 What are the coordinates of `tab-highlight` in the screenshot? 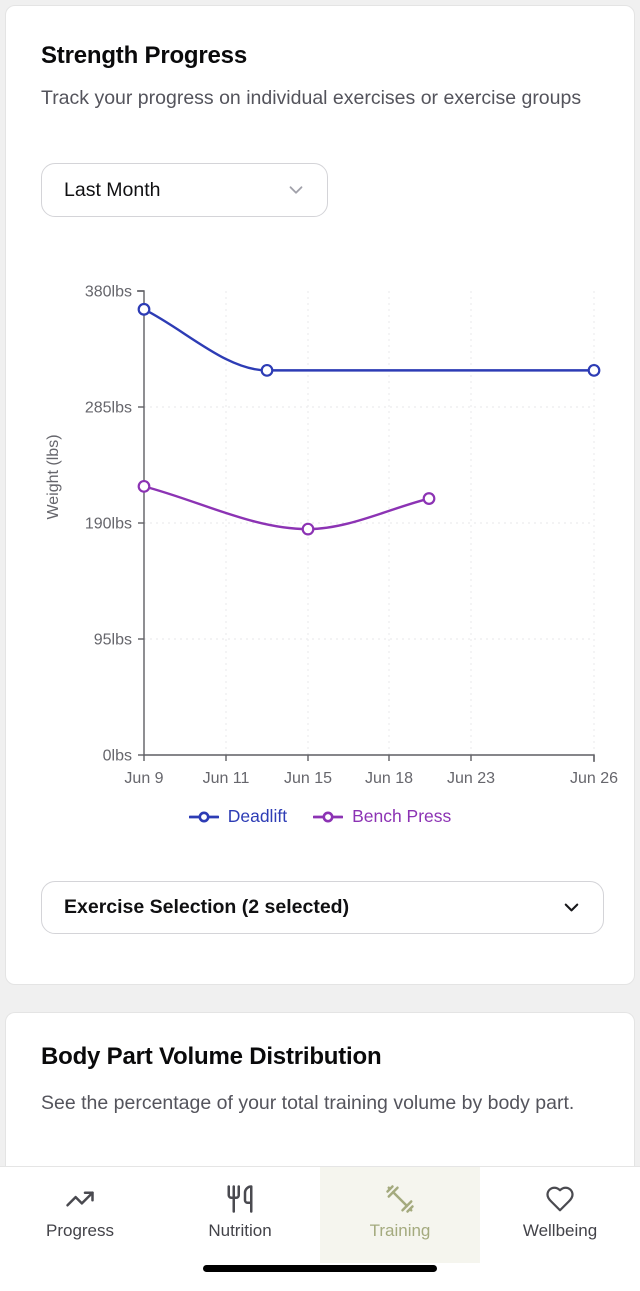 It's located at (400, 1215).